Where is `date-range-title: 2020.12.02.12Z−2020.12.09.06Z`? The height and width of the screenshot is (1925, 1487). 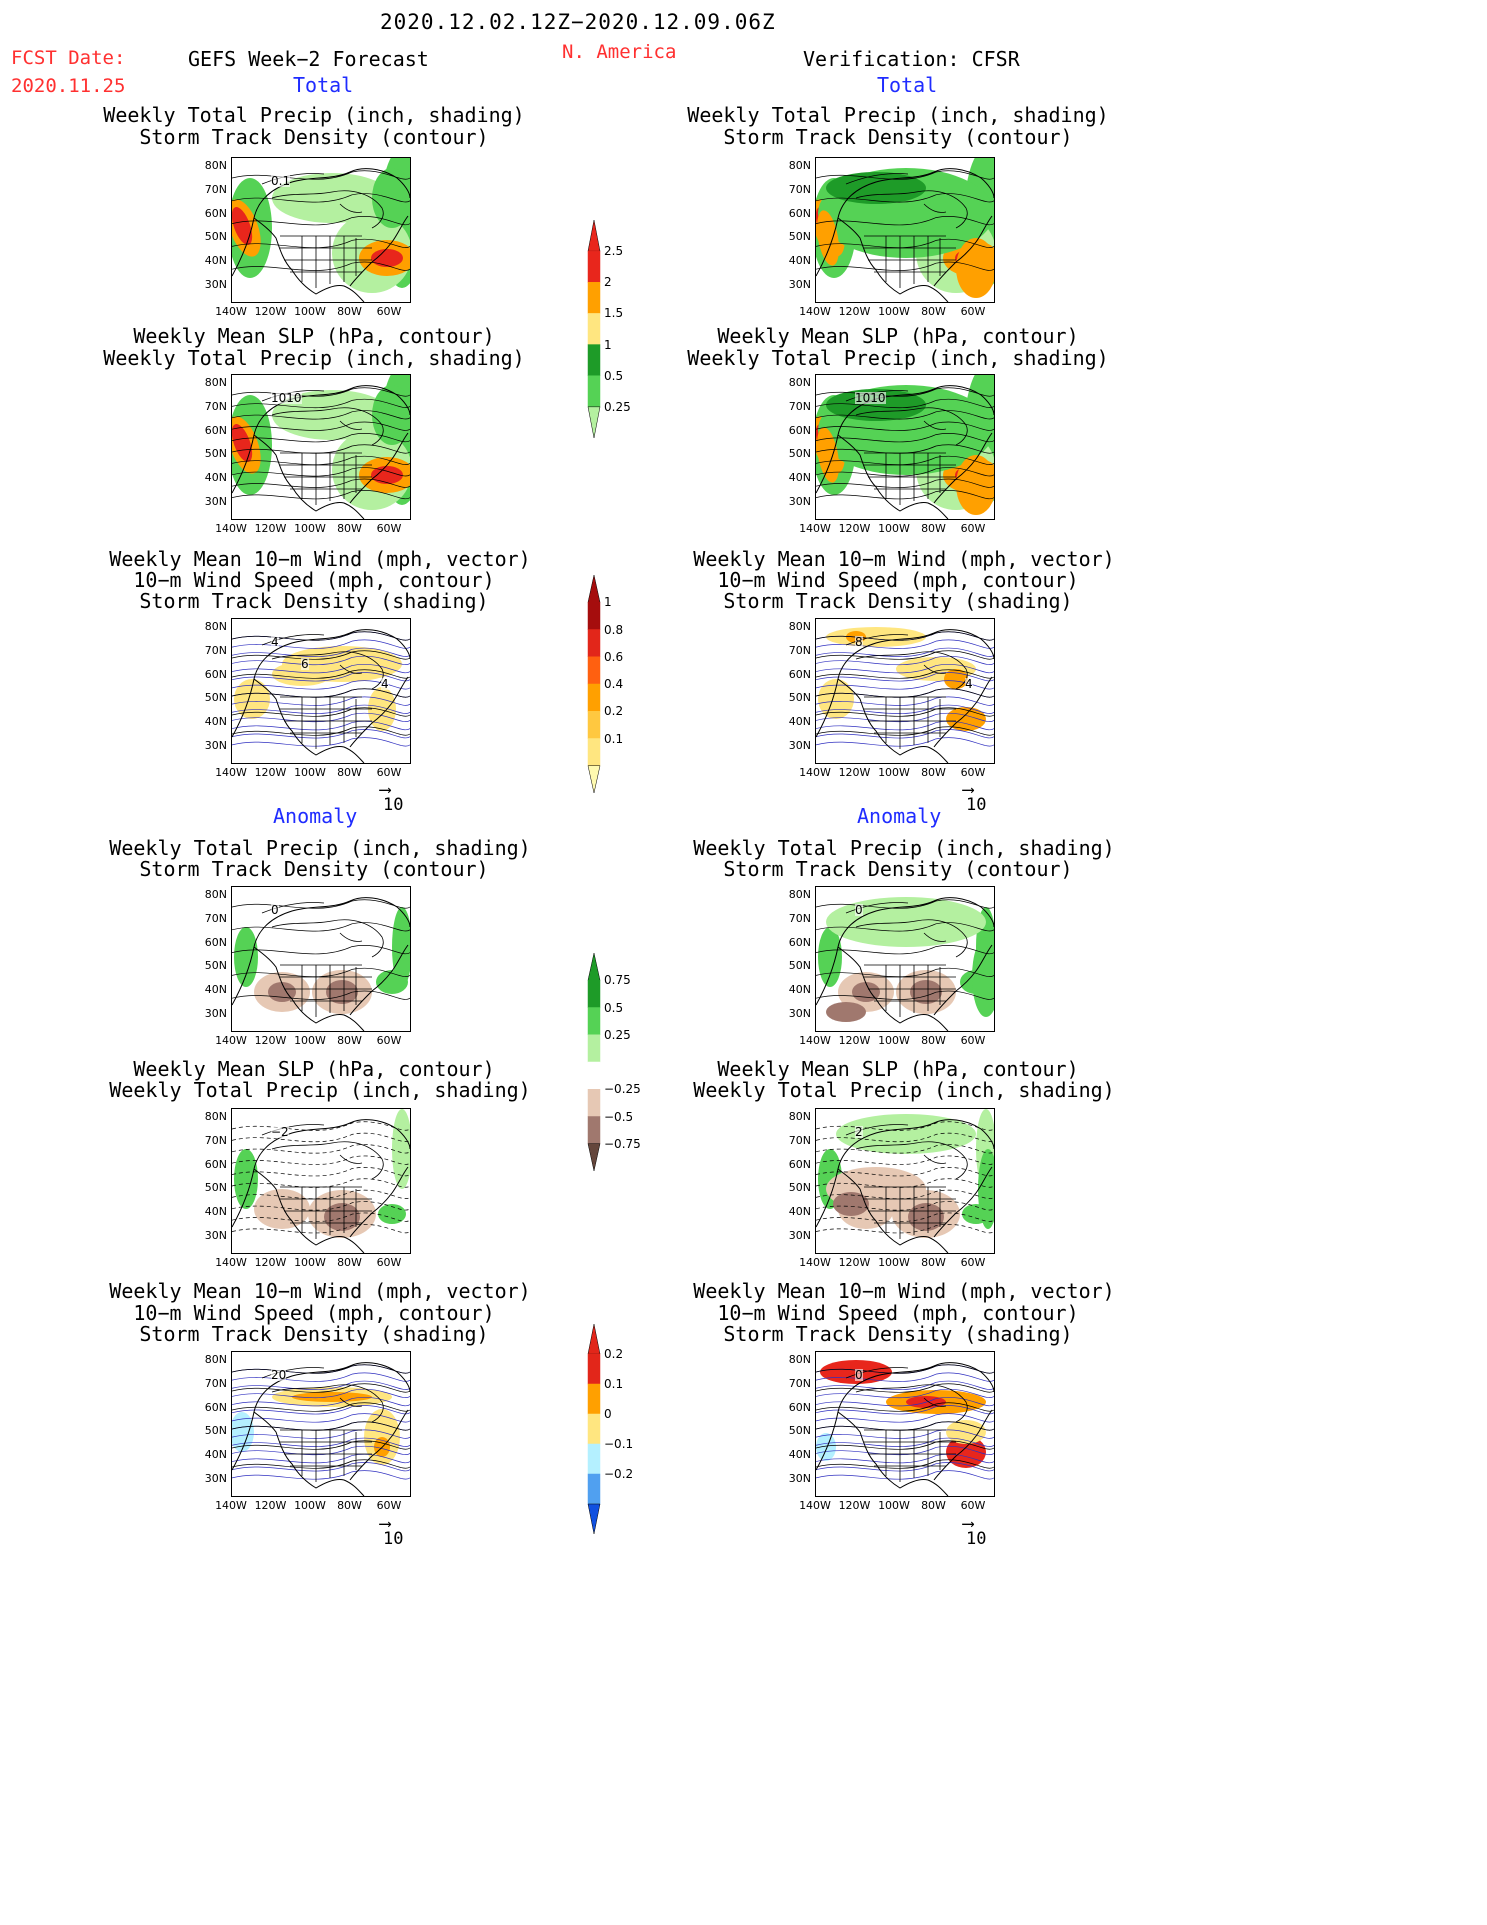 date-range-title: 2020.12.02.12Z−2020.12.09.06Z is located at coordinates (578, 22).